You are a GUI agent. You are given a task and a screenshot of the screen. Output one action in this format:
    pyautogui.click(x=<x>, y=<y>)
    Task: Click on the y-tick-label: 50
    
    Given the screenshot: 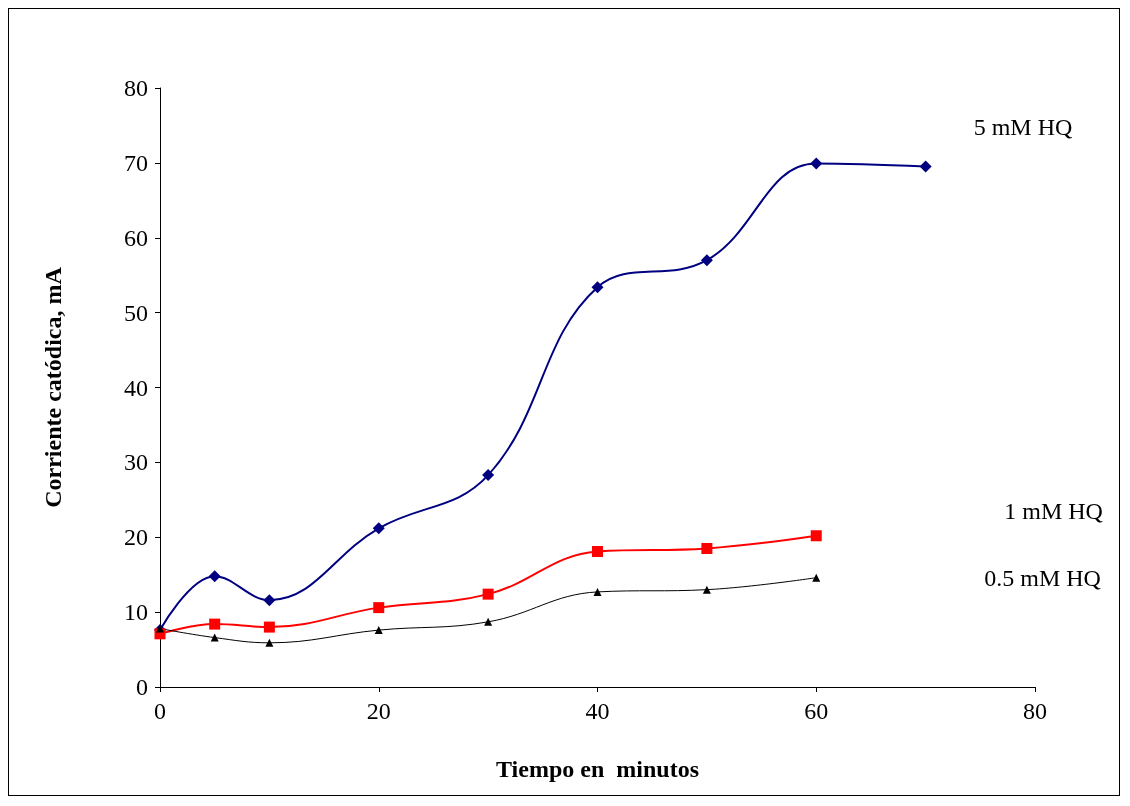 What is the action you would take?
    pyautogui.click(x=136, y=312)
    